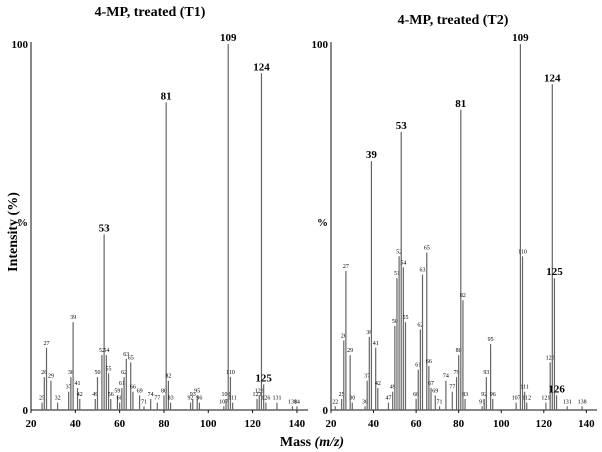 The image size is (602, 452). I want to click on peak-label: 27, so click(346, 267).